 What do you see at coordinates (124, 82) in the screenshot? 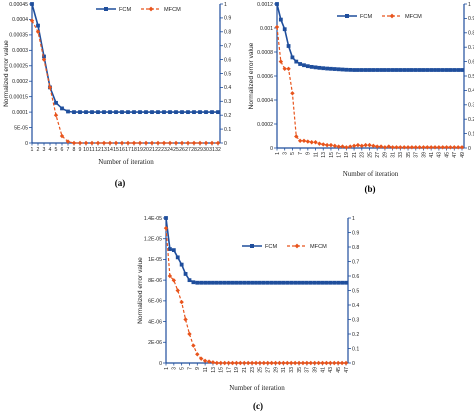
I see `series-line-mfcm` at bounding box center [124, 82].